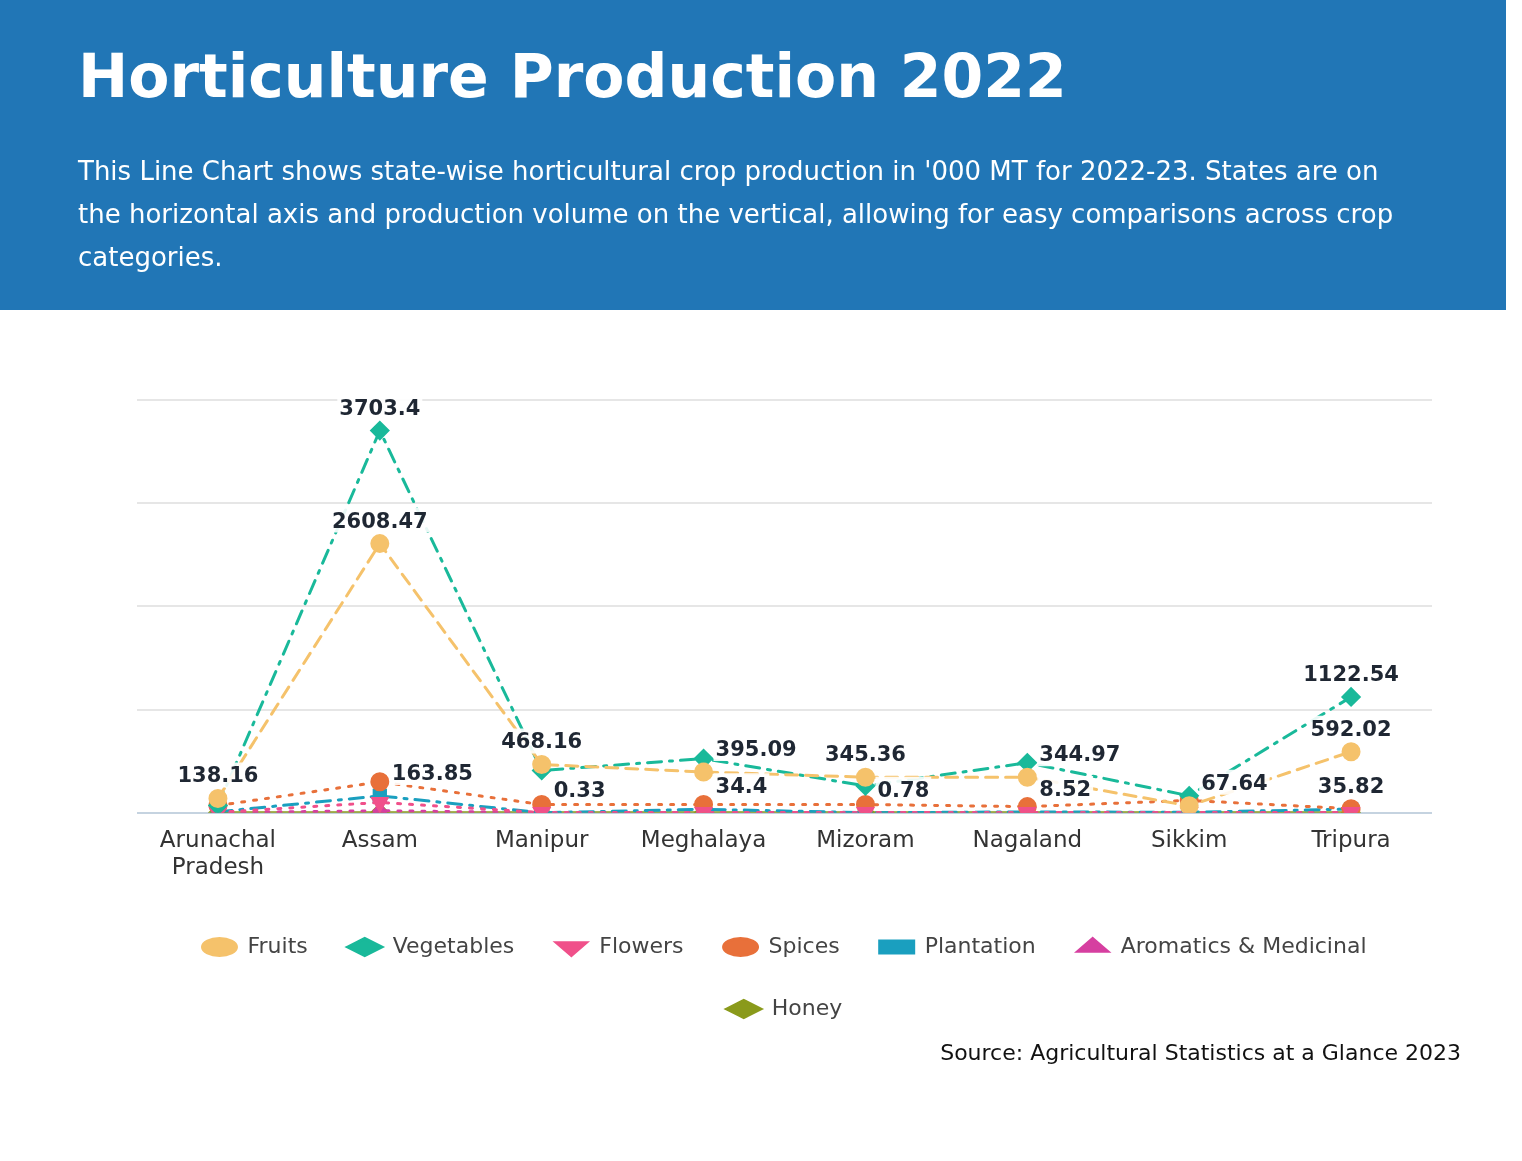 Image resolution: width=1522 pixels, height=1161 pixels. I want to click on data-label: 345.36, so click(865, 754).